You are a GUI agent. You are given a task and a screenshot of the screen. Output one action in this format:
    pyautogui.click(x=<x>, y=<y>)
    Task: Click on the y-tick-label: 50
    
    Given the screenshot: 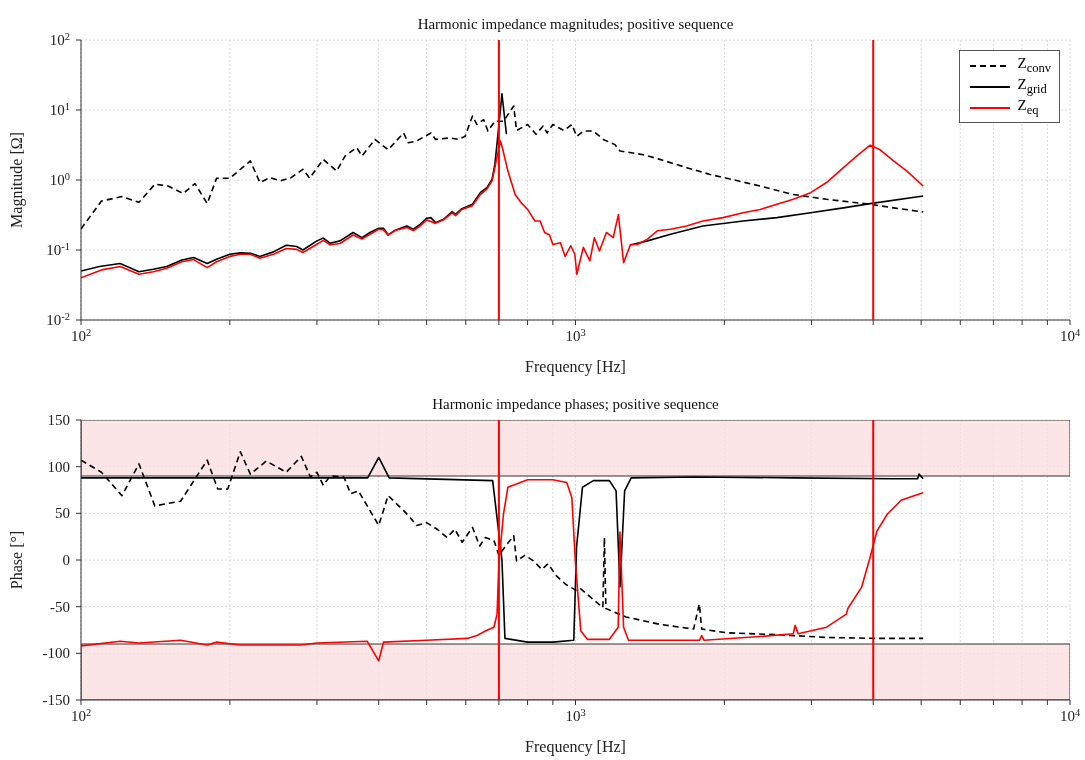 What is the action you would take?
    pyautogui.click(x=62, y=513)
    